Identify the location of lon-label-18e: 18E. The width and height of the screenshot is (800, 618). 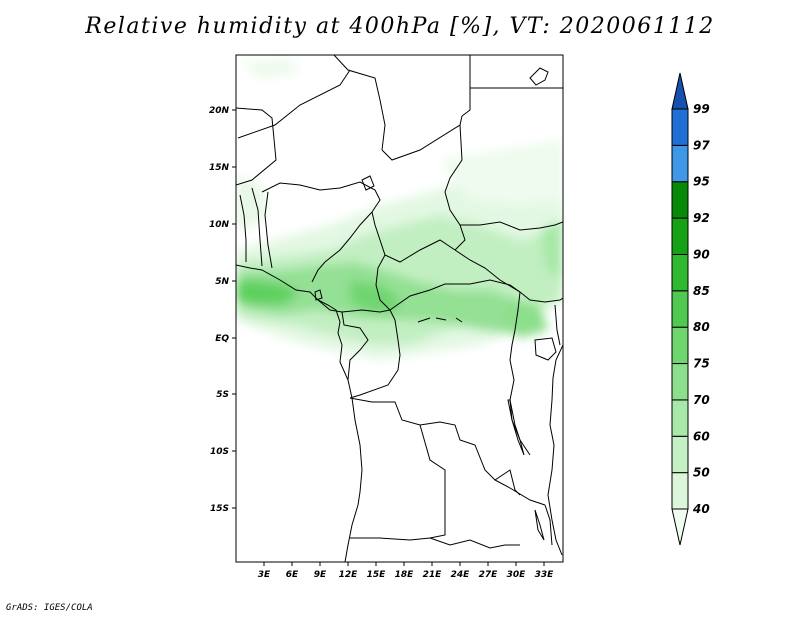
(405, 575).